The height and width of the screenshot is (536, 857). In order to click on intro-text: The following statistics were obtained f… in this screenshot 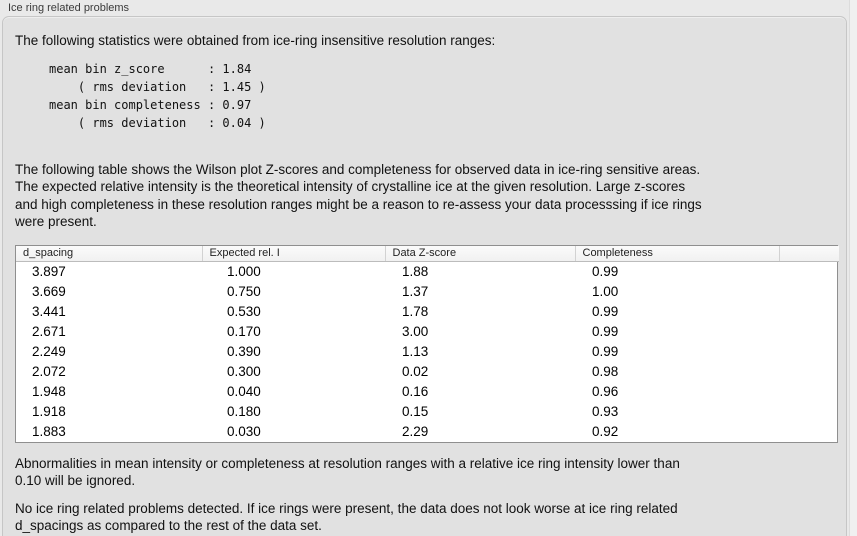, I will do `click(255, 40)`.